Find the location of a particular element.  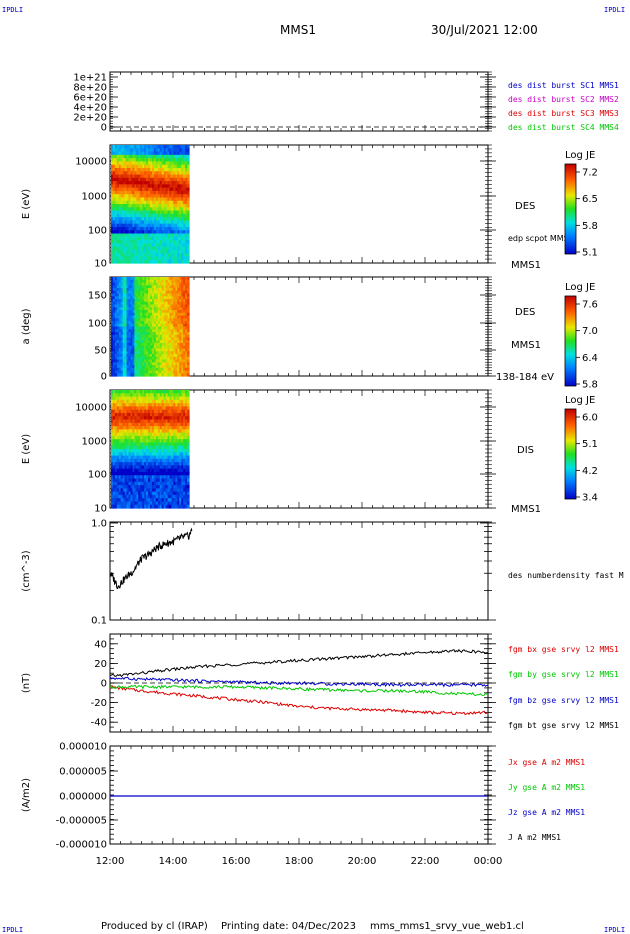

legend-entry: des dist burst SC1 MMS1 is located at coordinates (563, 85).